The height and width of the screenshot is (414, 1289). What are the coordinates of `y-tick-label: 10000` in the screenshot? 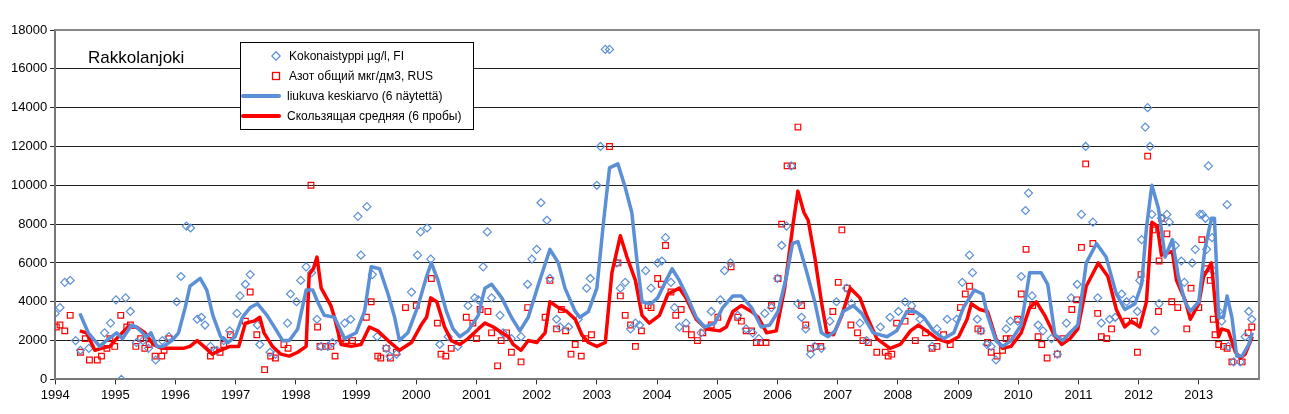 It's located at (29, 184).